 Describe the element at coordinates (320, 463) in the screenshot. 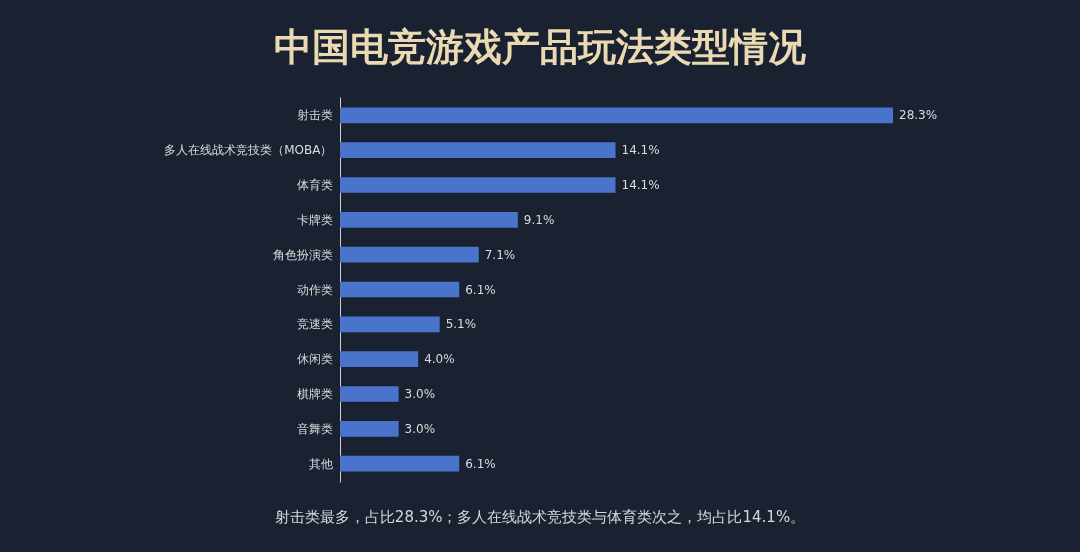

I see `y-tick-label: 其他` at that location.